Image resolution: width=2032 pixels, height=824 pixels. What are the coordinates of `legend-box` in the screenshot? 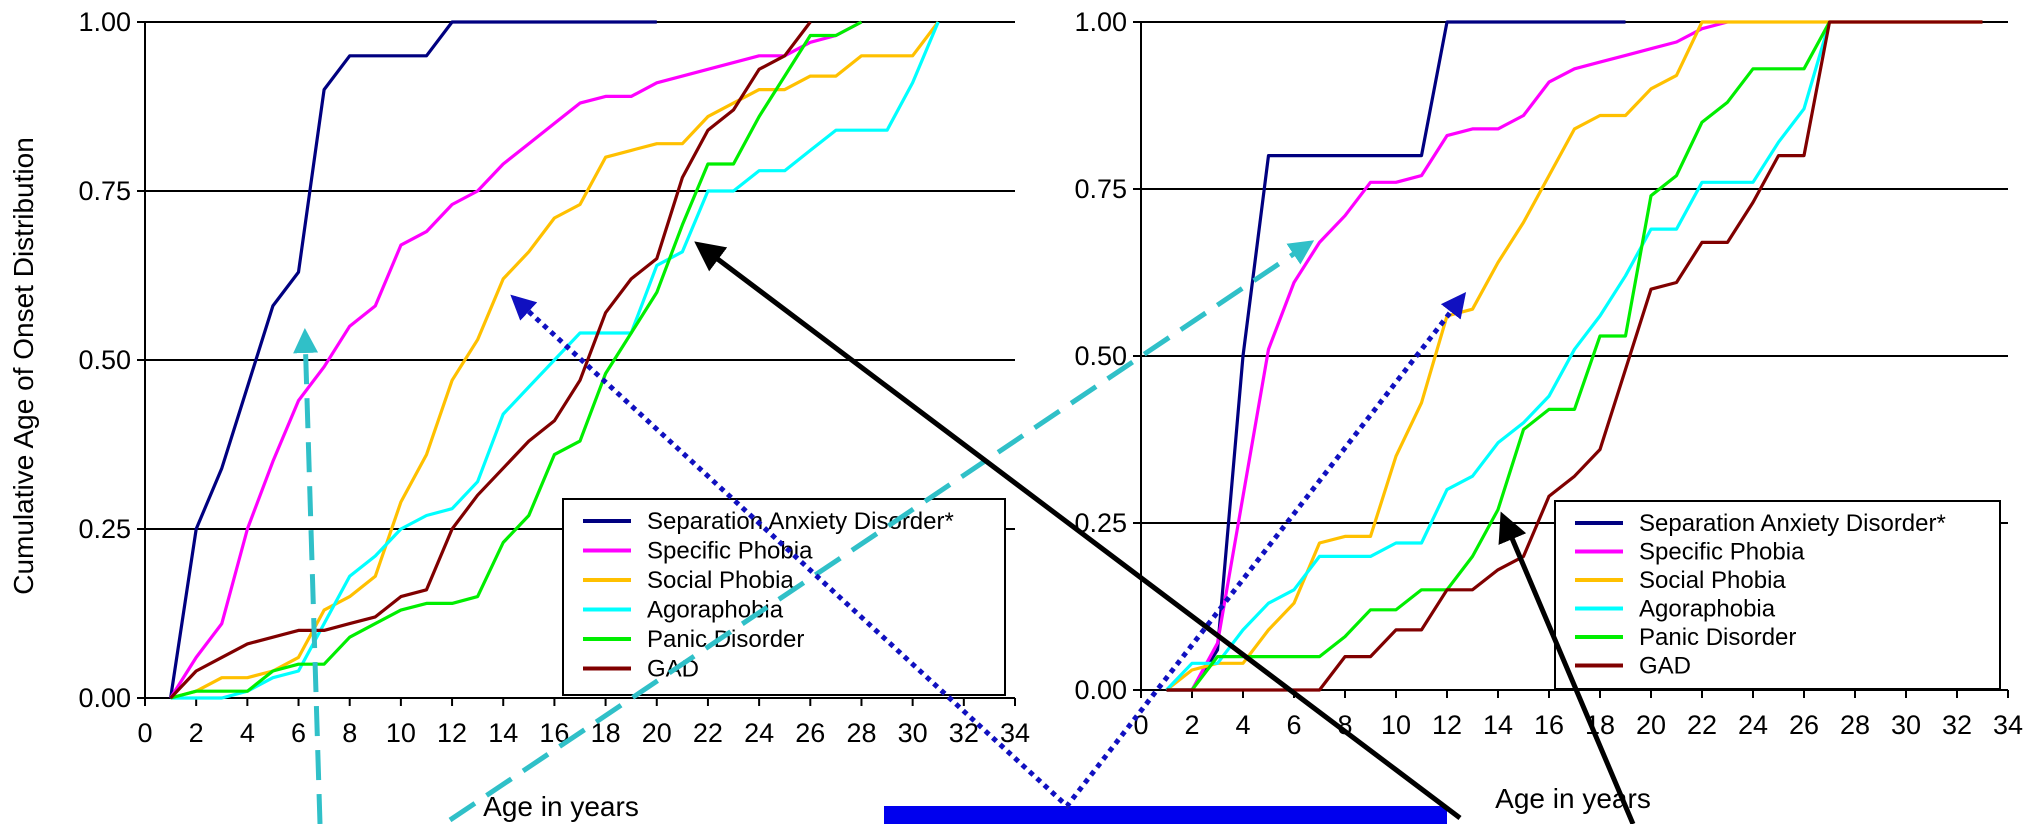 It's located at (1777, 595).